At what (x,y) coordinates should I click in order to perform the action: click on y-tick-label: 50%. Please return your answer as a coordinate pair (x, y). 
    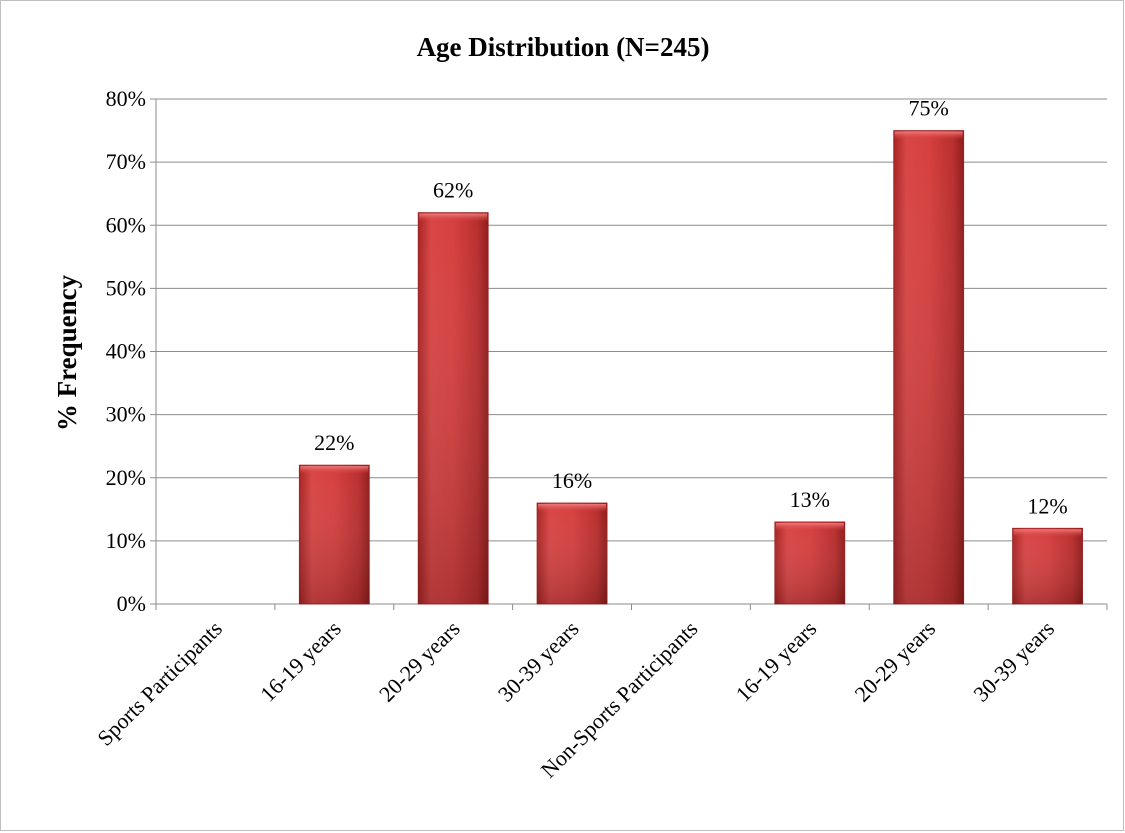
    Looking at the image, I should click on (126, 287).